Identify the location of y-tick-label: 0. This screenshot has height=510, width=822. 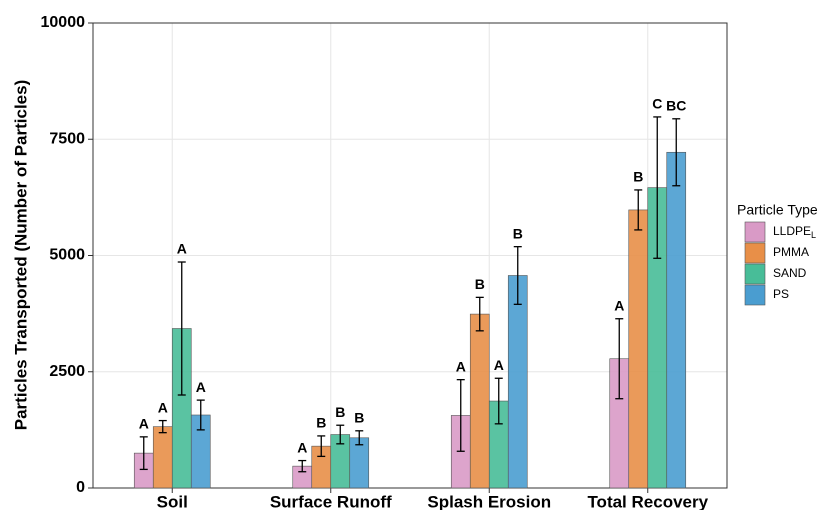
(80, 487).